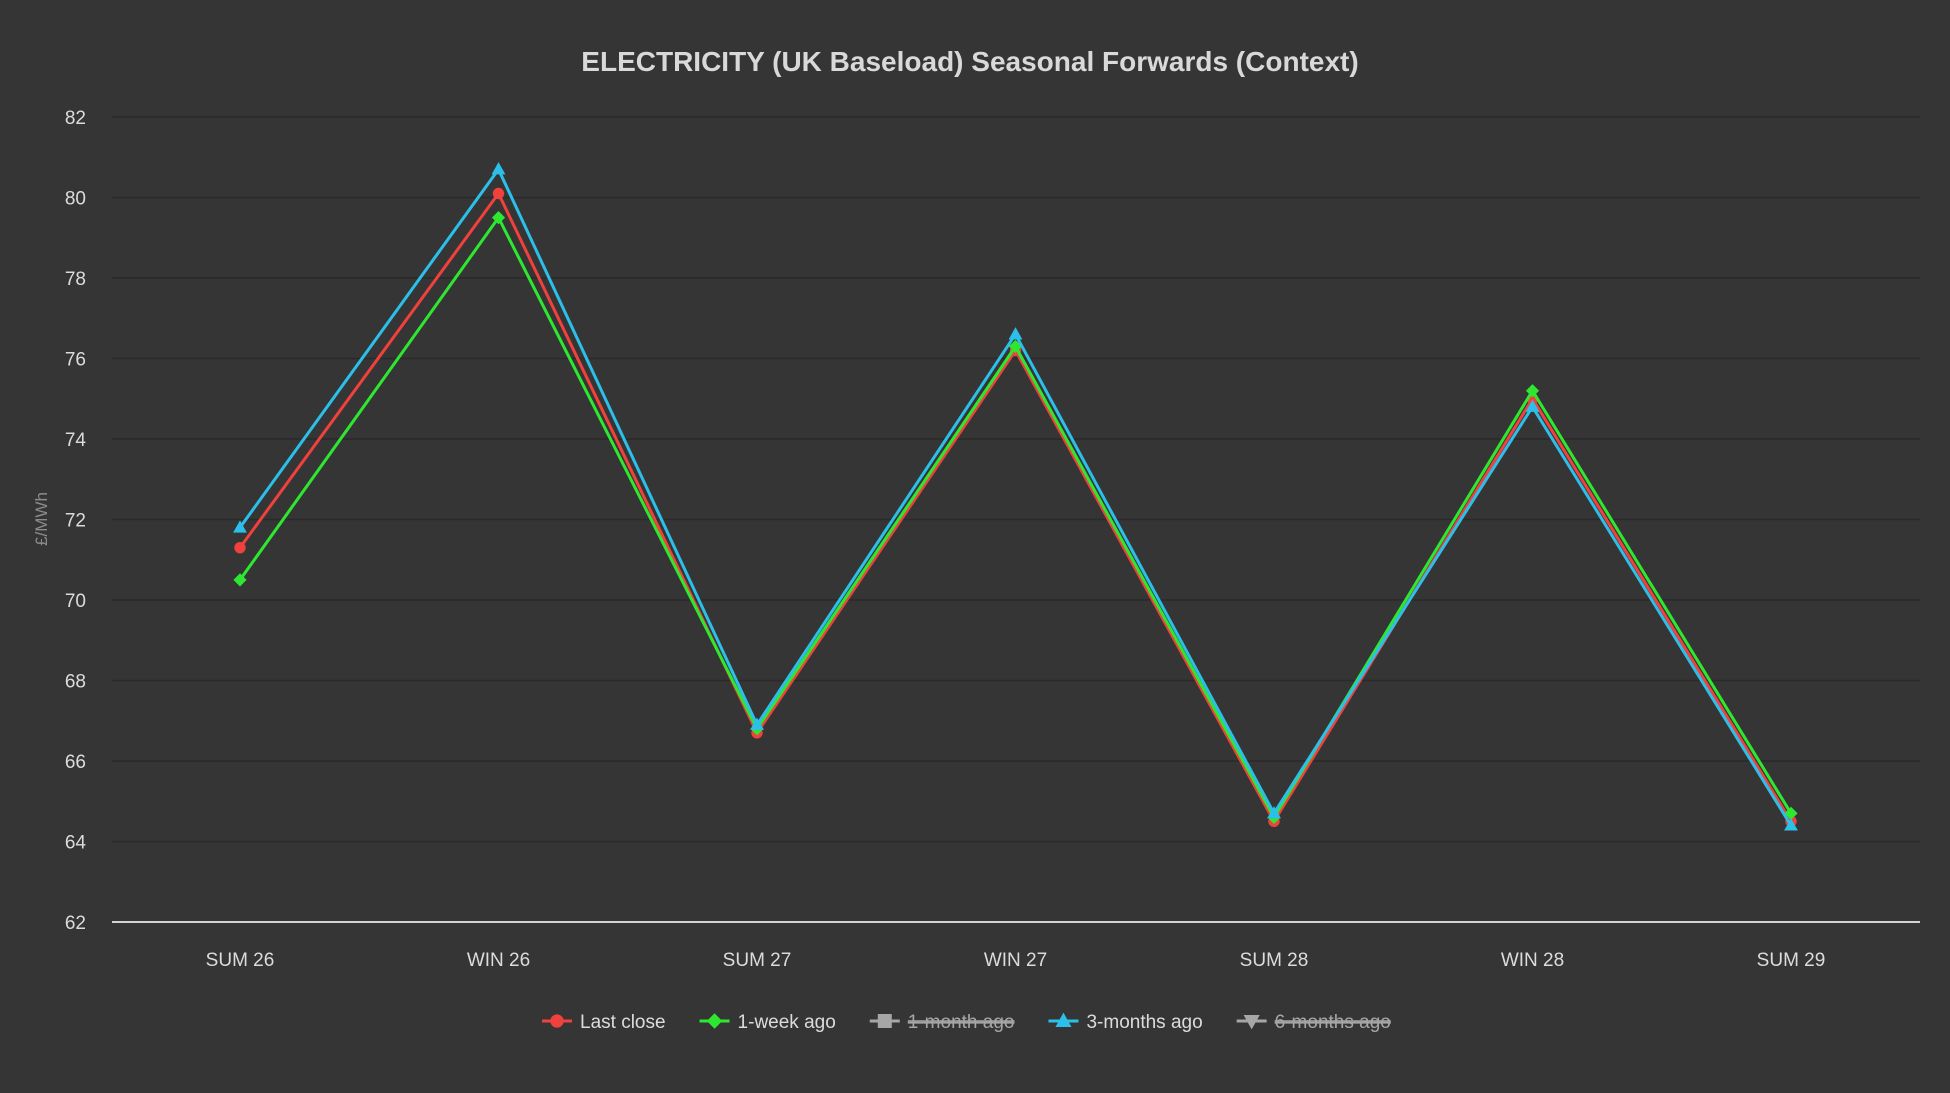 The height and width of the screenshot is (1093, 1950). Describe the element at coordinates (240, 960) in the screenshot. I see `x-tick-label: SUM 26` at that location.